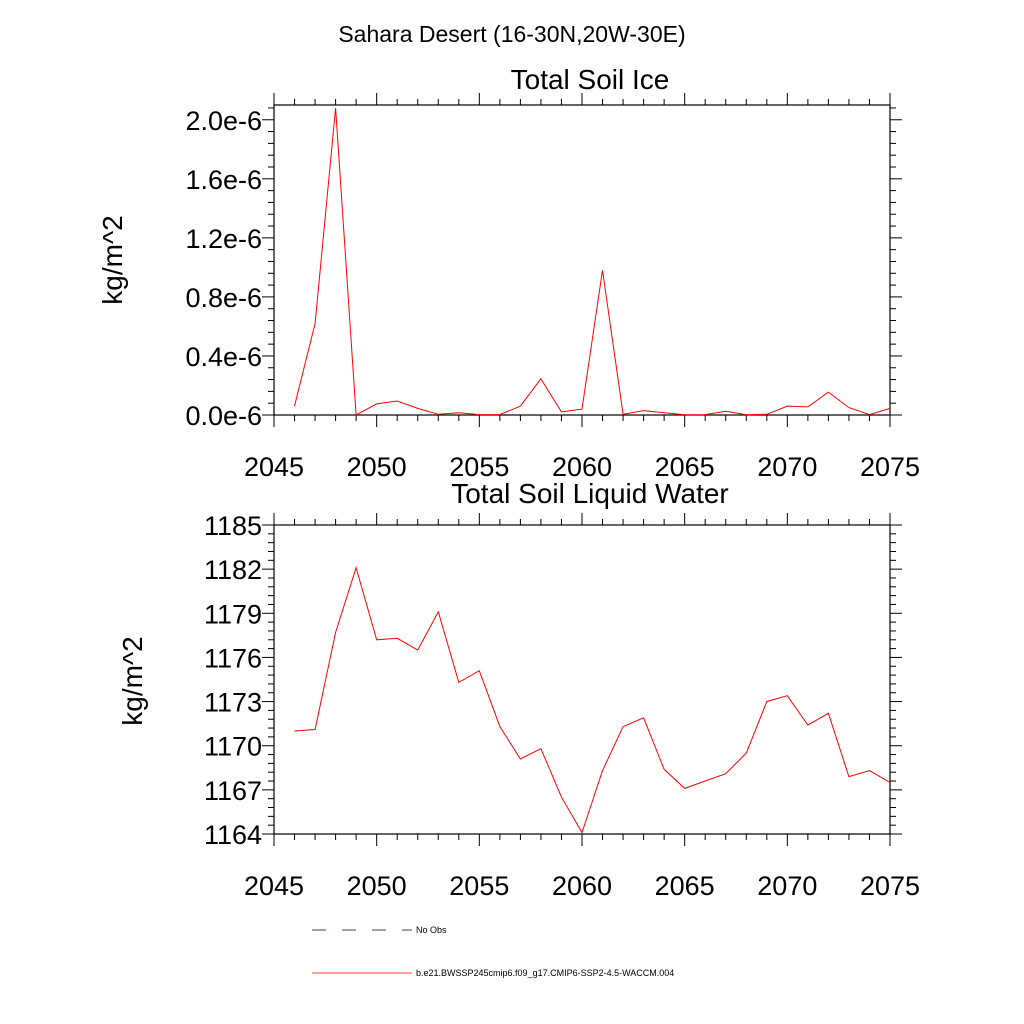 The image size is (1024, 1024). What do you see at coordinates (223, 180) in the screenshot?
I see `y-tick-label-soil-ice: 1.6e-6` at bounding box center [223, 180].